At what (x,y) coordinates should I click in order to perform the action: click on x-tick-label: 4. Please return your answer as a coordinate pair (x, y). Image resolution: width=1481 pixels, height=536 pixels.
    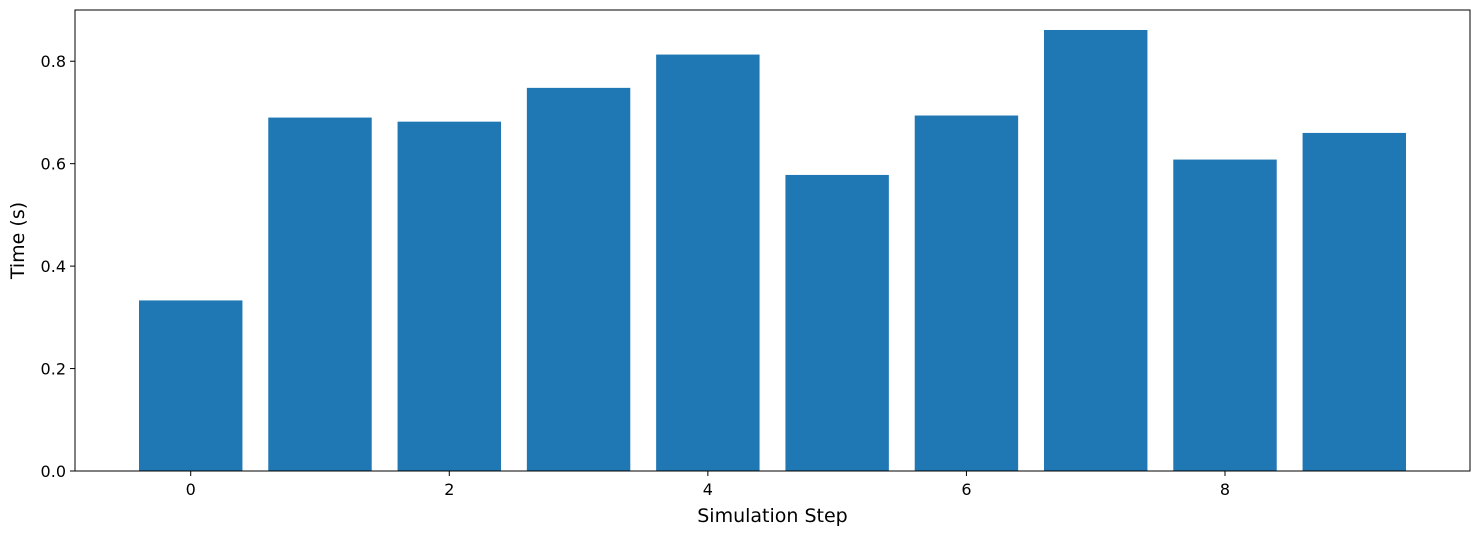
    Looking at the image, I should click on (708, 489).